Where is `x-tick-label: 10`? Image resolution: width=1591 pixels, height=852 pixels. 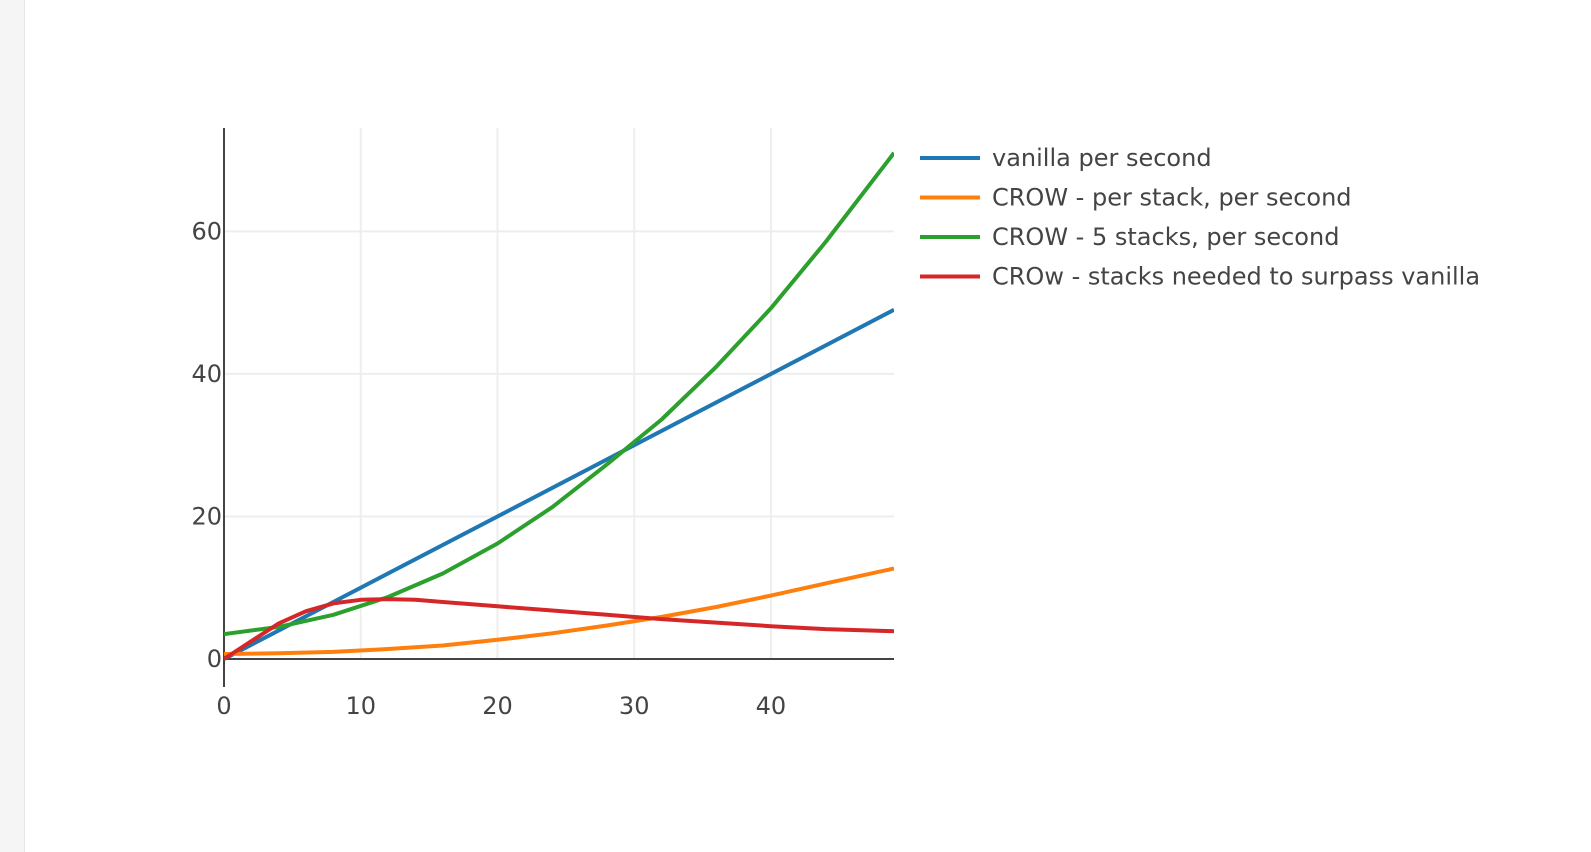
x-tick-label: 10 is located at coordinates (360, 706).